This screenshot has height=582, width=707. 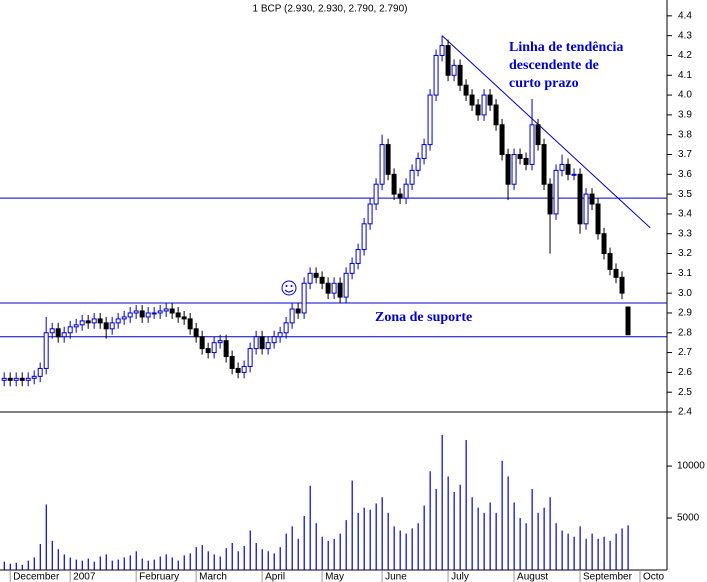 What do you see at coordinates (685, 253) in the screenshot?
I see `y-tick-label: 3.2` at bounding box center [685, 253].